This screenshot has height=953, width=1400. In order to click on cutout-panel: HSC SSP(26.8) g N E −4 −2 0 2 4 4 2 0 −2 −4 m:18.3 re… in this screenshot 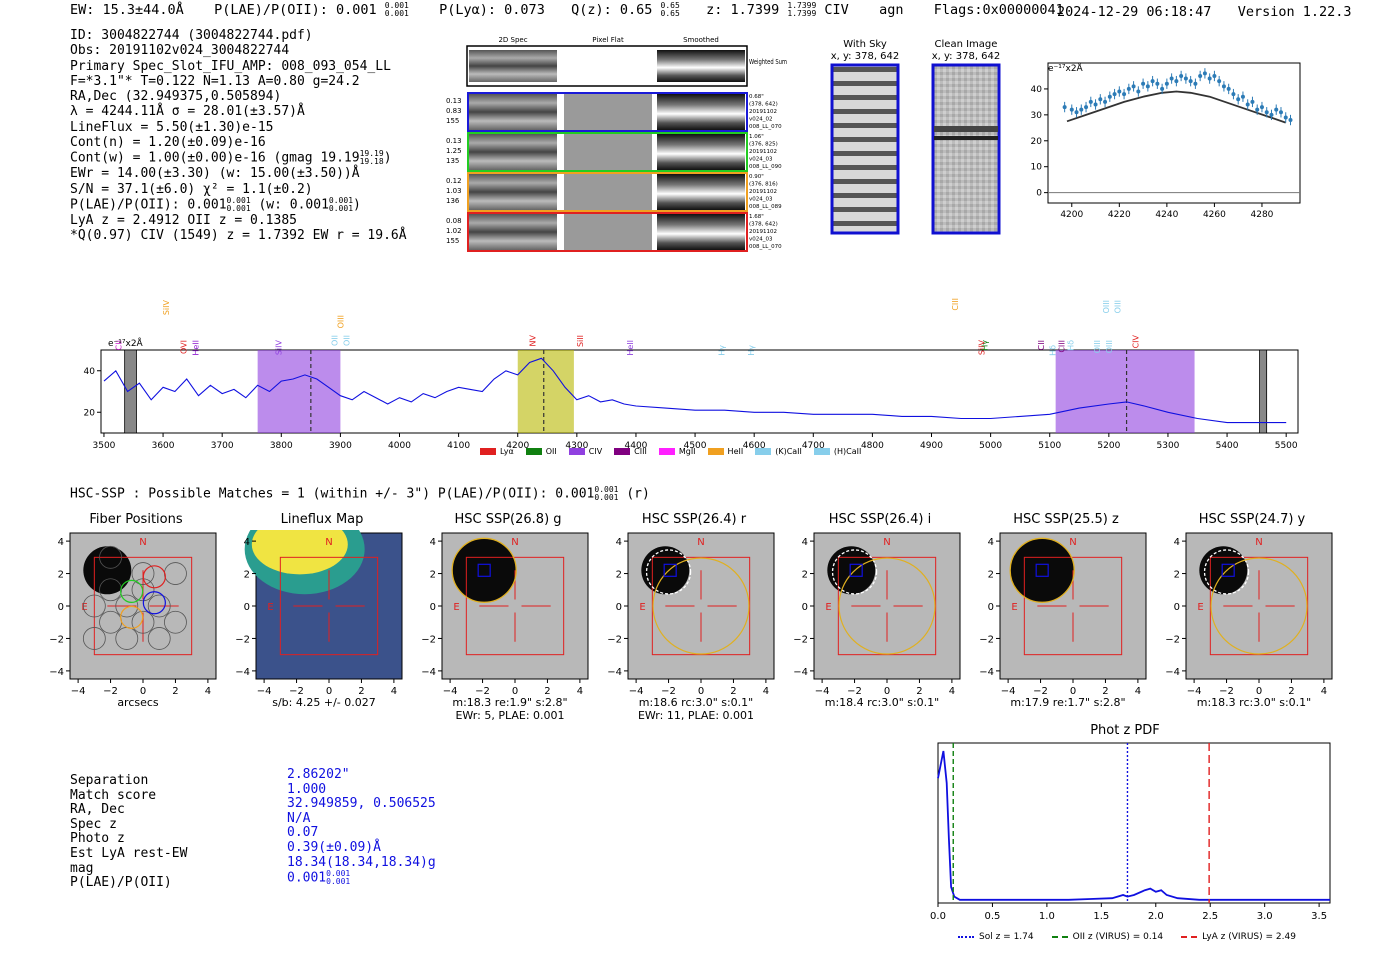, I will do `click(505, 617)`.